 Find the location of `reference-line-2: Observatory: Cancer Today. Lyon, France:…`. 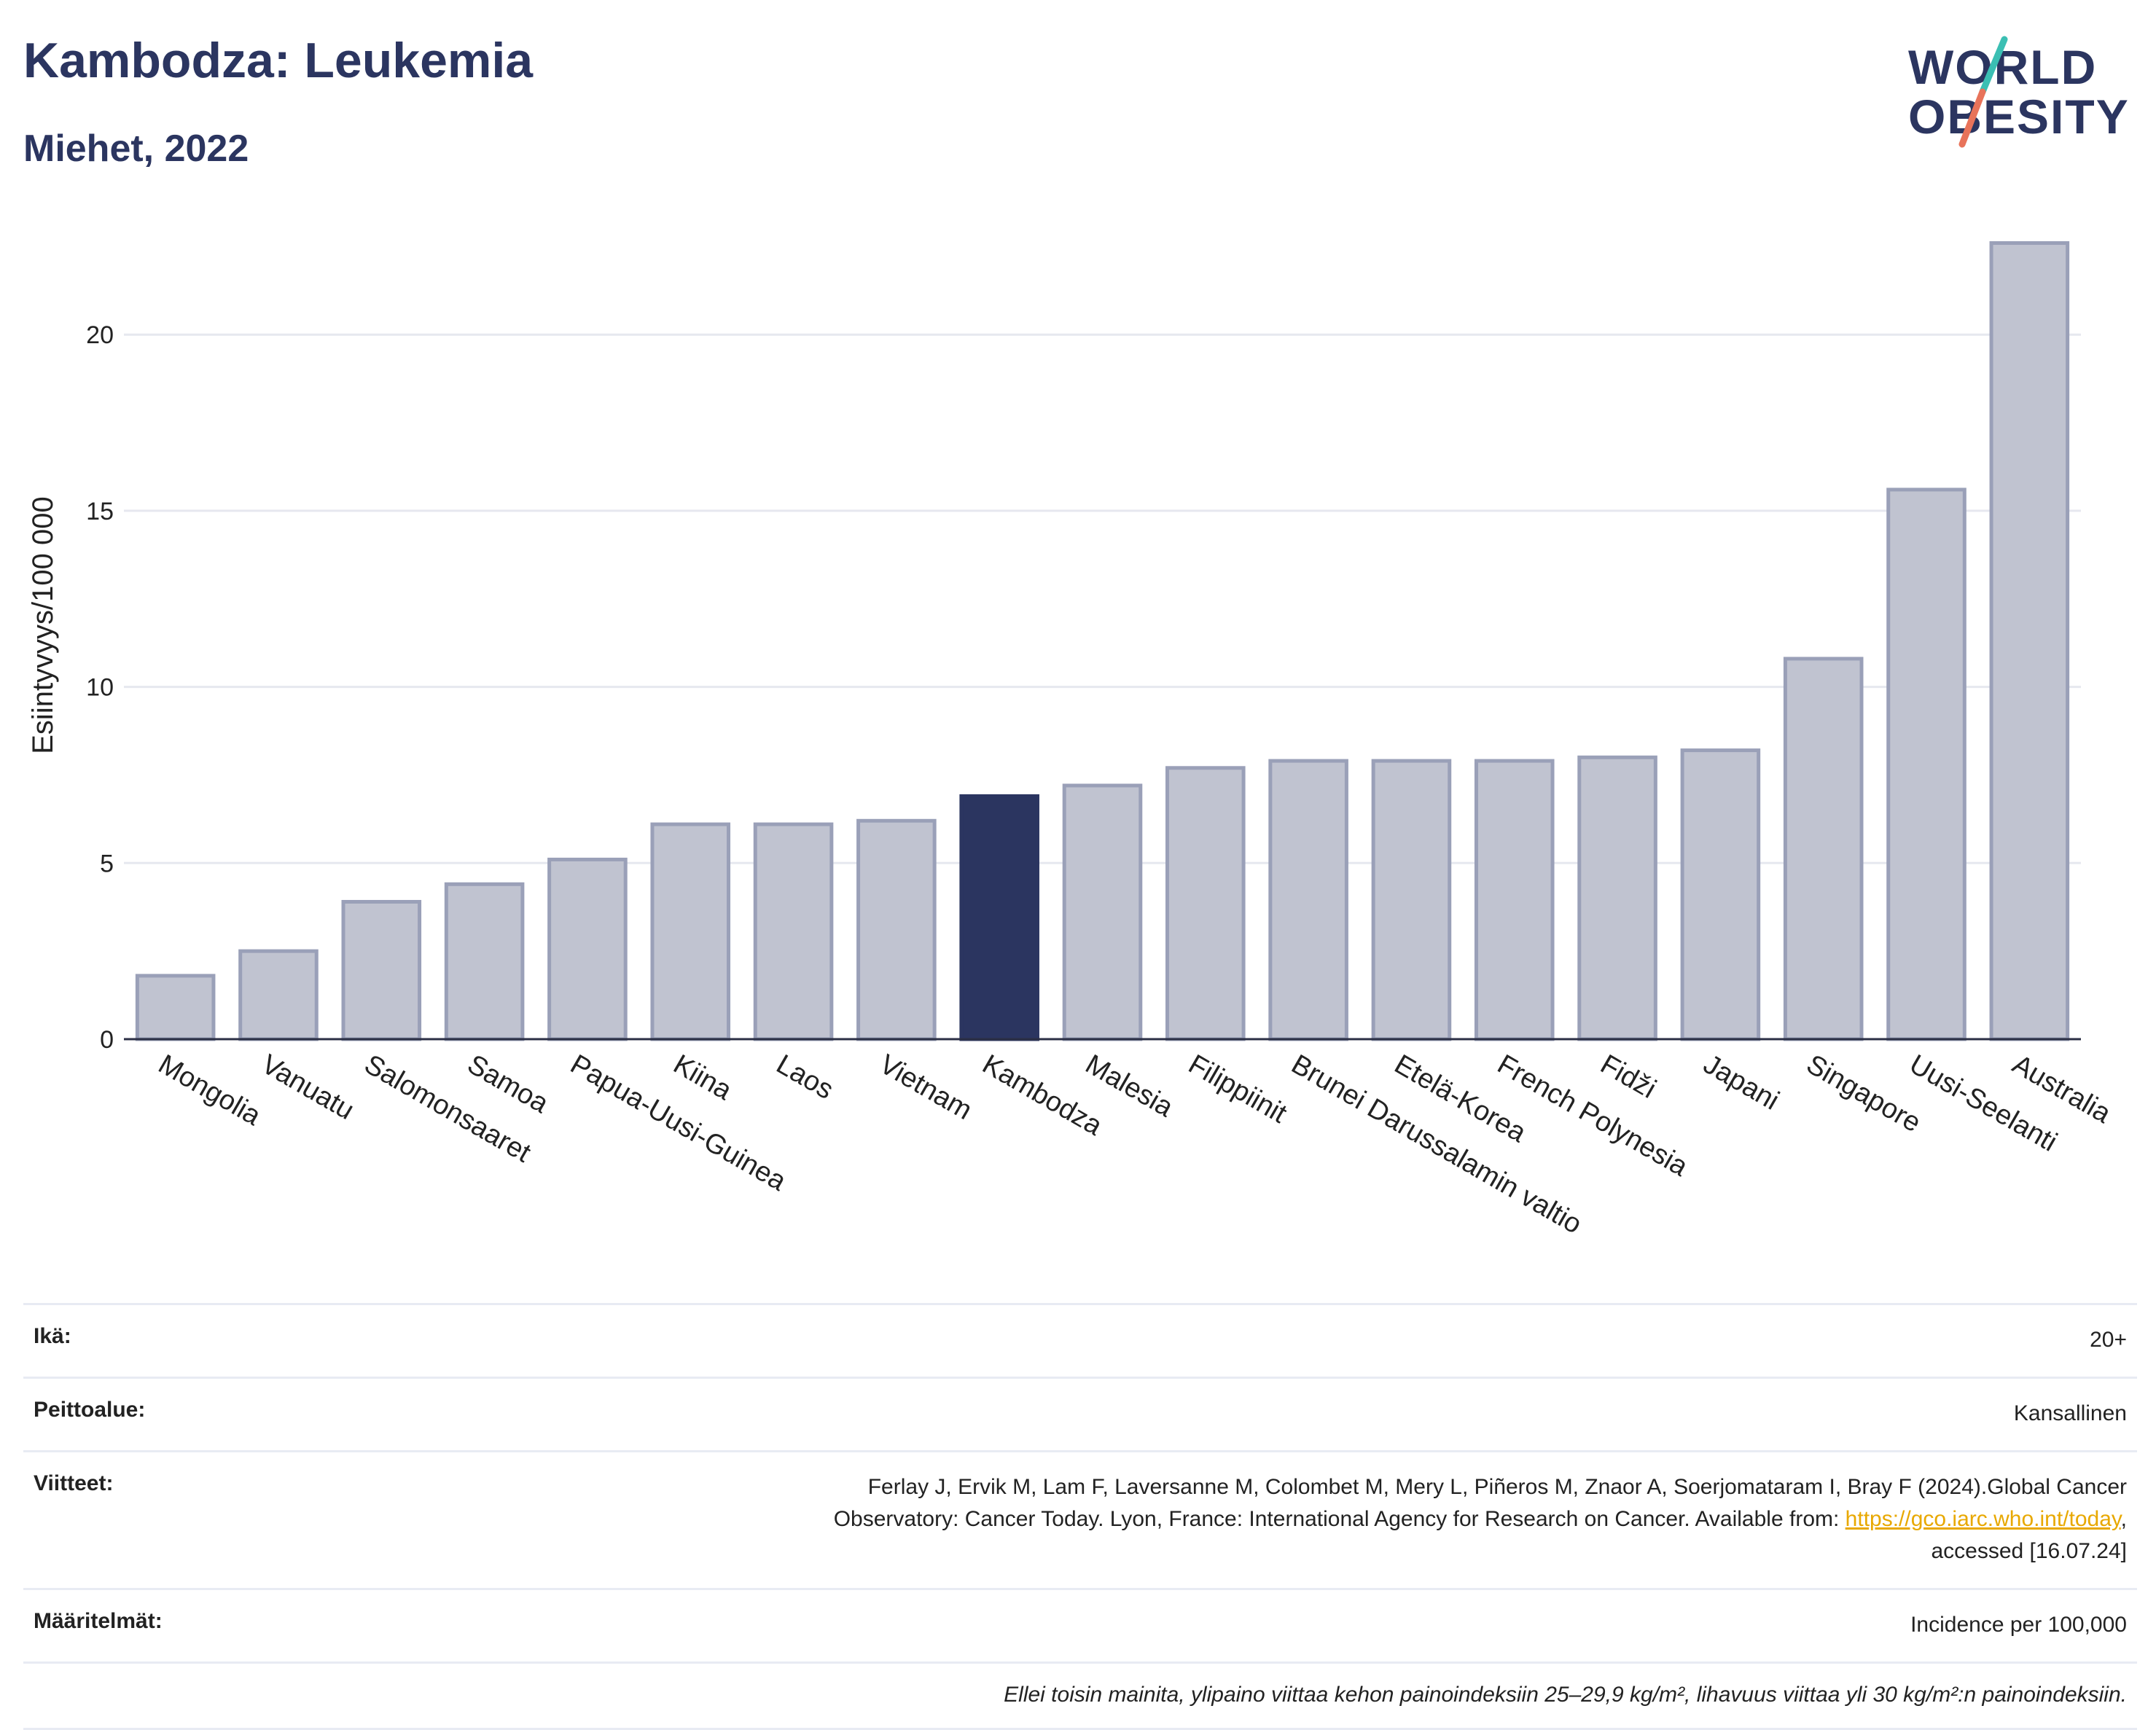

reference-line-2: Observatory: Cancer Today. Lyon, France:… is located at coordinates (1340, 1519).